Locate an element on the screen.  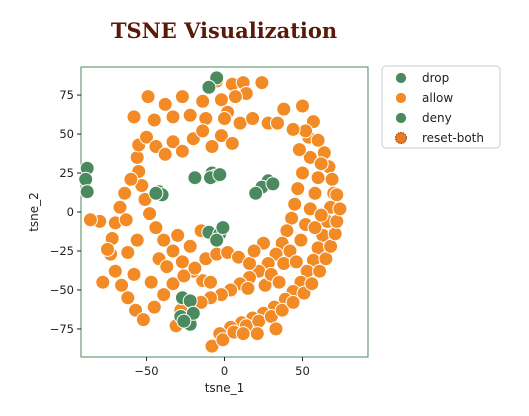
y-axis-ticks: 75 50 25 0 −25 −50 −75 is located at coordinates (65, 212).